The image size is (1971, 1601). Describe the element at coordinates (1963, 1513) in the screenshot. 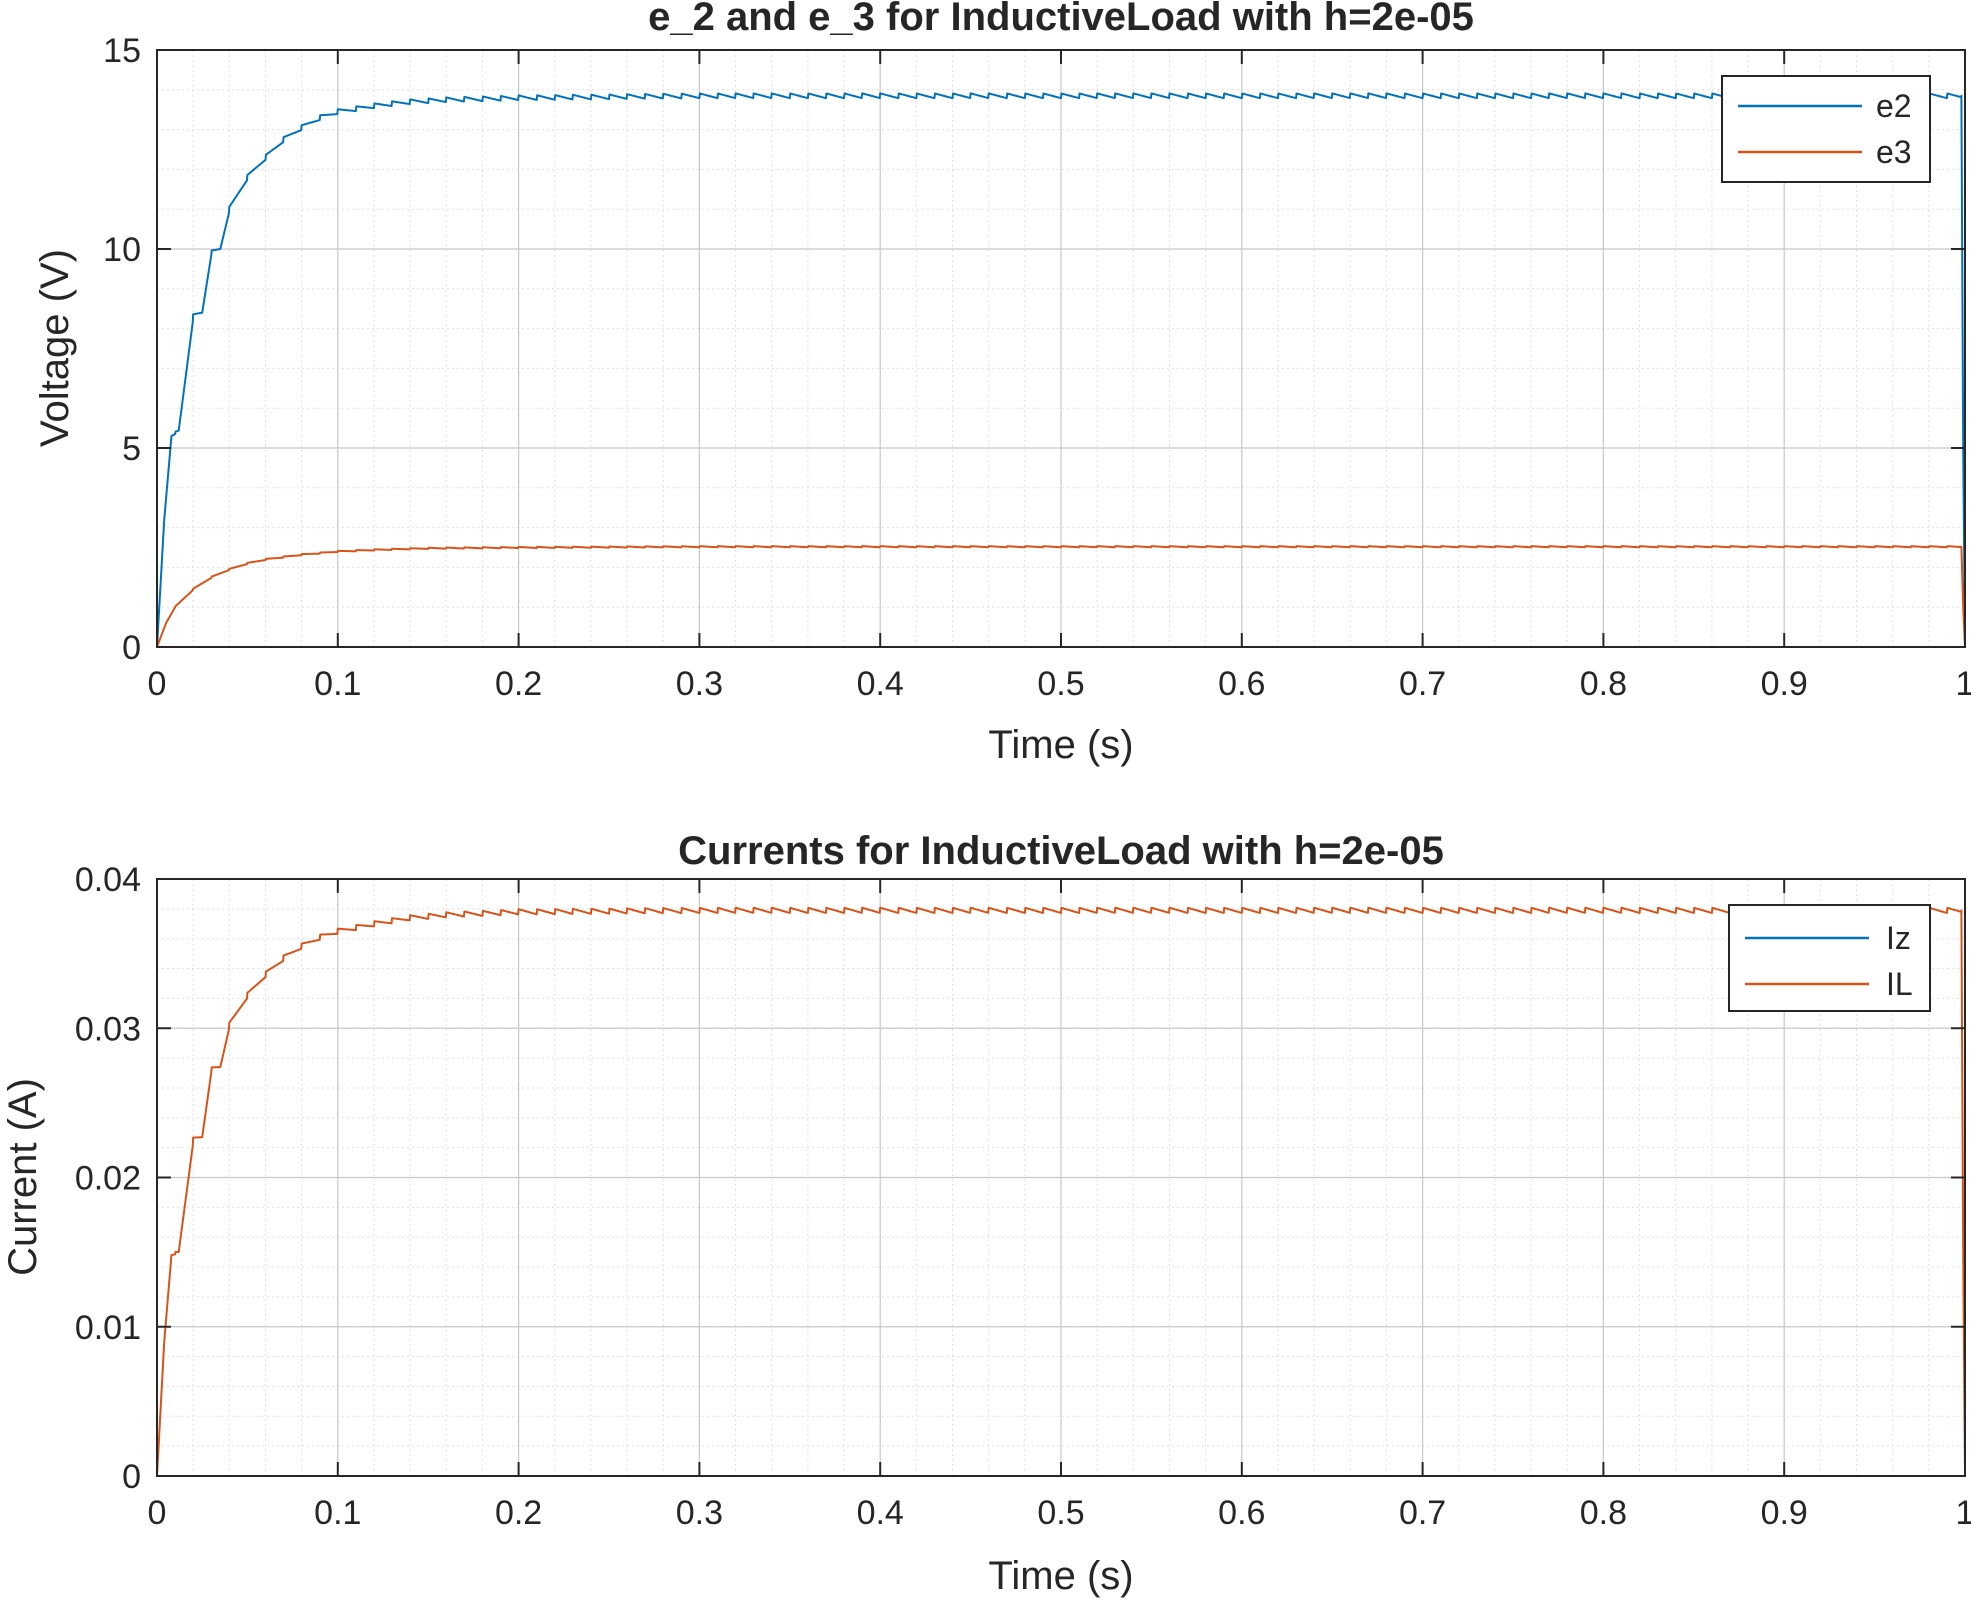

I see `current-x-tick-label: 1` at that location.